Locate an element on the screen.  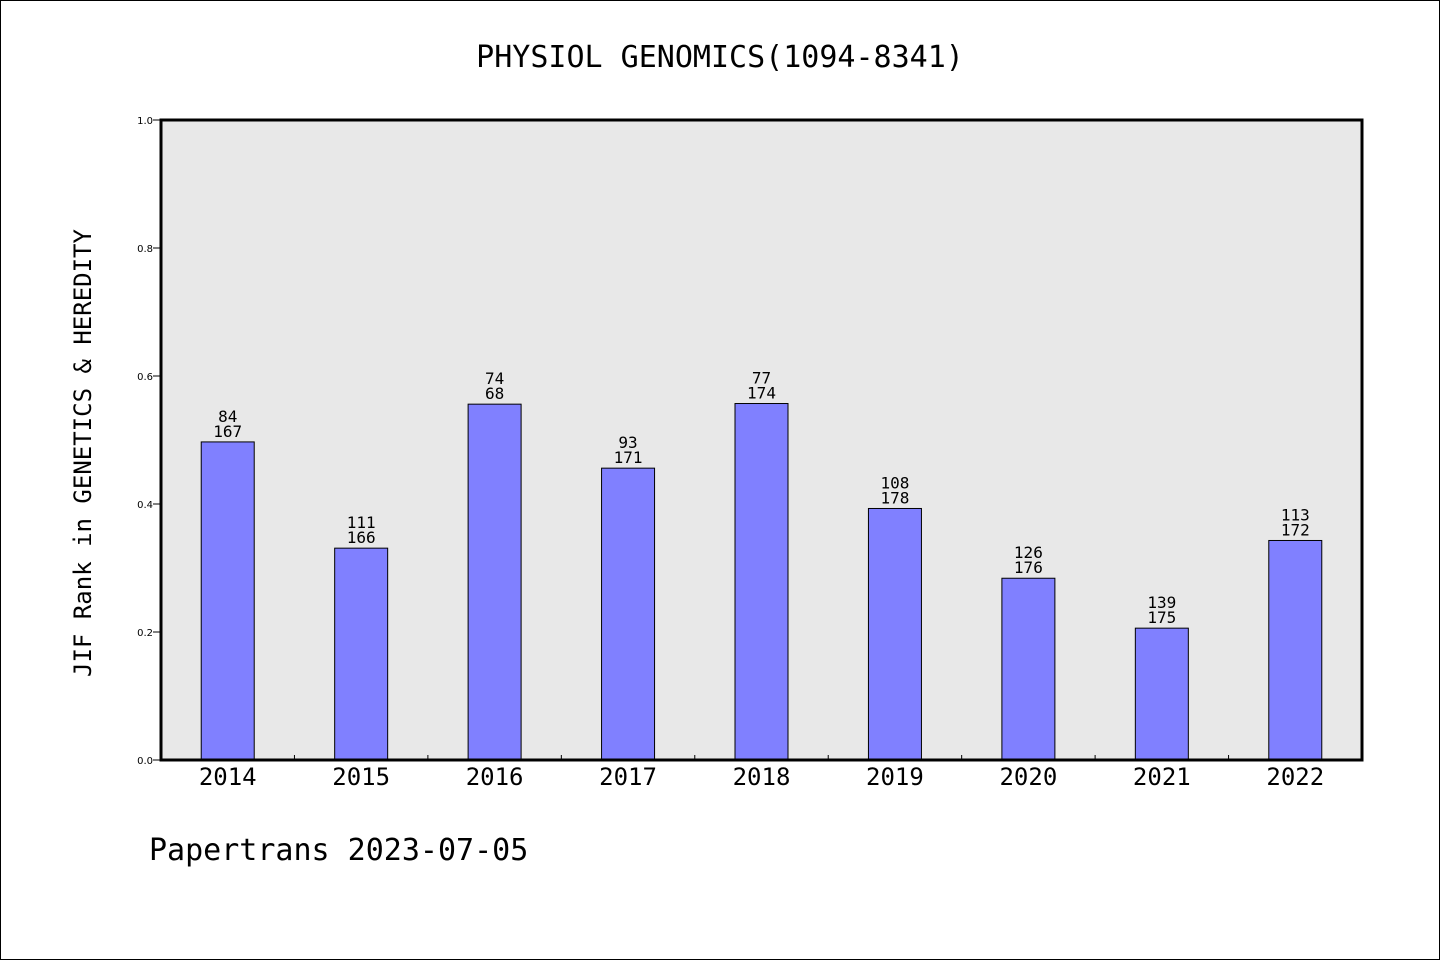
bar-rank-label: 108 is located at coordinates (894, 482).